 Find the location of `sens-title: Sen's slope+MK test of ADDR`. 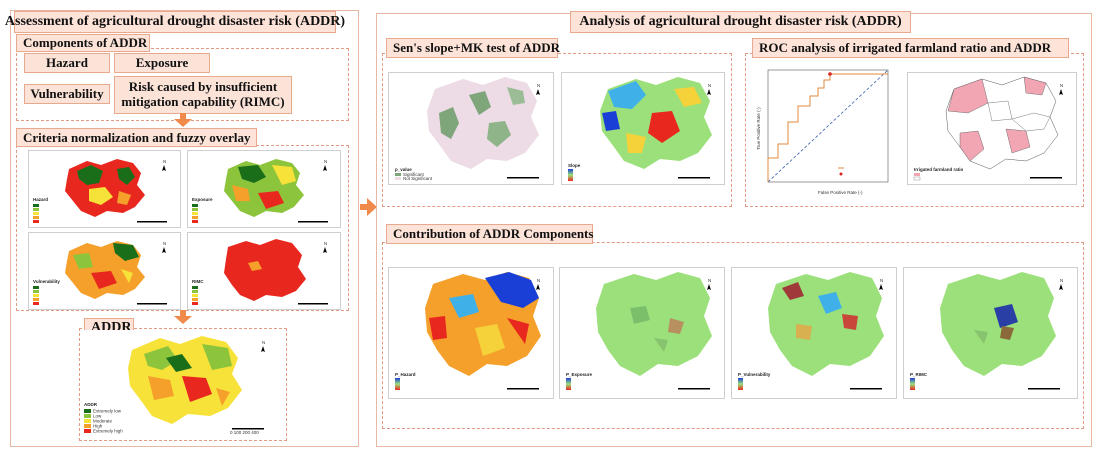

sens-title: Sen's slope+MK test of ADDR is located at coordinates (473, 48).